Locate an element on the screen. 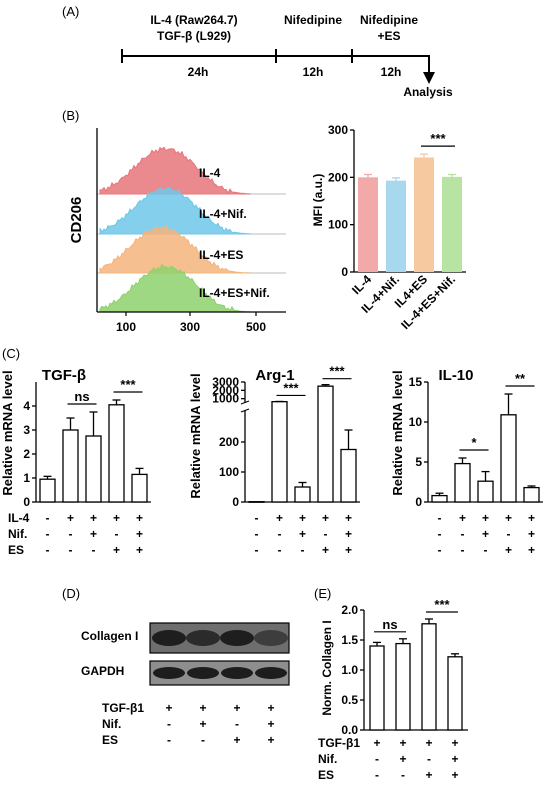 The image size is (545, 787). mfi-ylabel: MFI (a.u.) is located at coordinates (318, 200).